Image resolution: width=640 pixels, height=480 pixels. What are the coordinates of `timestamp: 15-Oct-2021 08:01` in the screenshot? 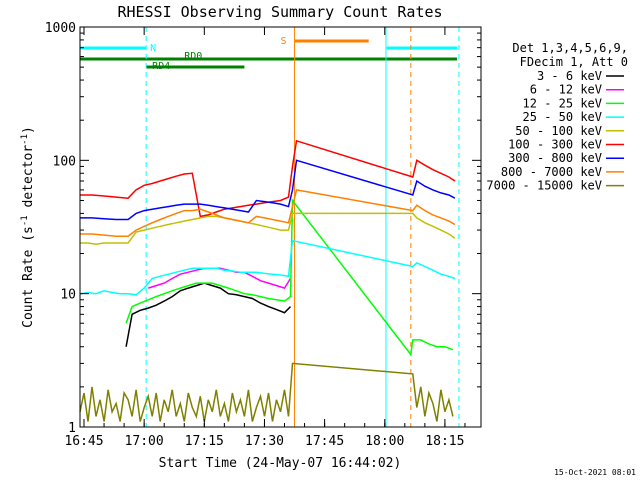 It's located at (595, 472).